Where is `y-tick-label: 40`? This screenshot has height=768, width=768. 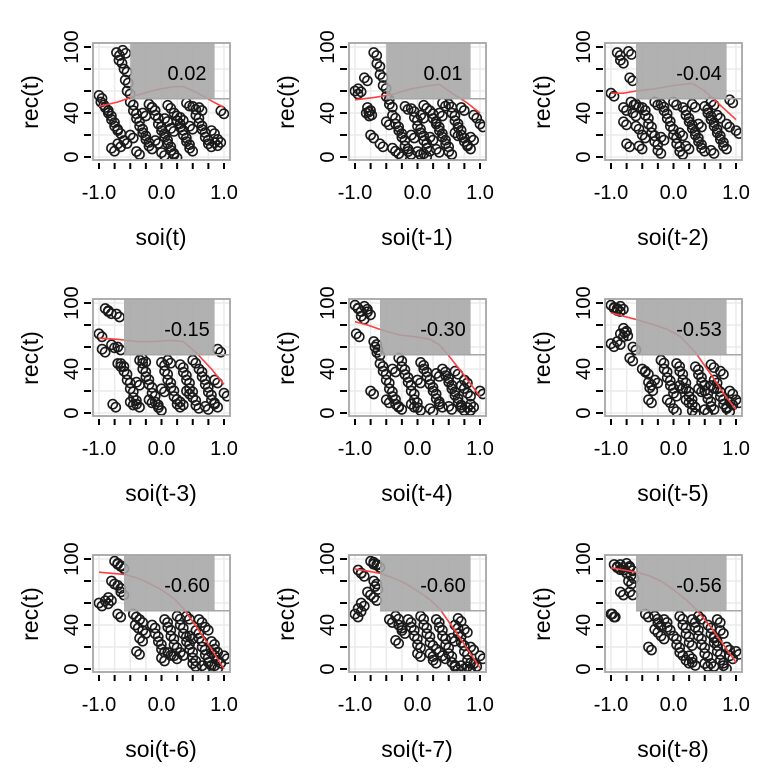
y-tick-label: 40 is located at coordinates (72, 369).